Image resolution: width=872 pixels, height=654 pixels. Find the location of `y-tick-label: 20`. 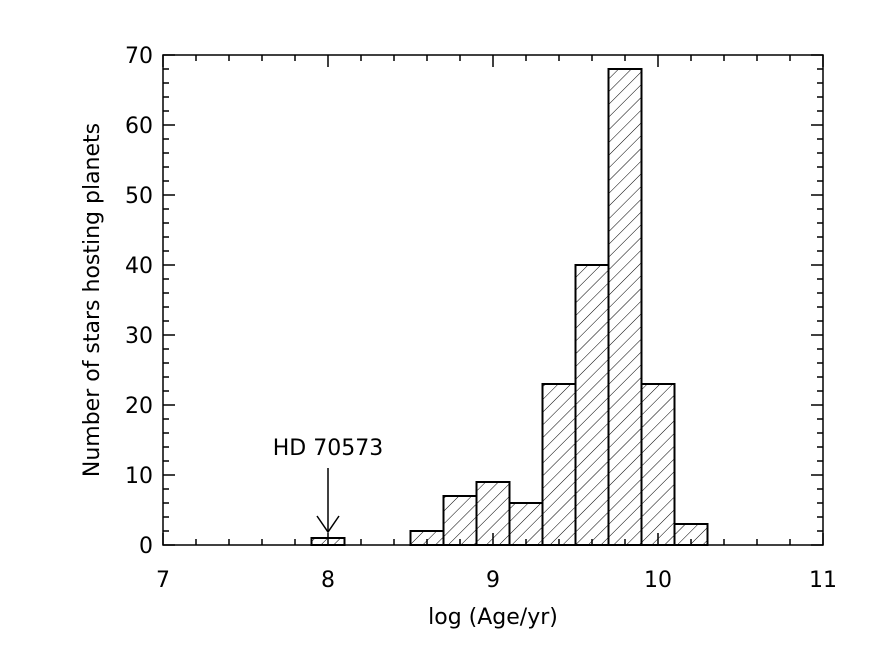

y-tick-label: 20 is located at coordinates (139, 406).